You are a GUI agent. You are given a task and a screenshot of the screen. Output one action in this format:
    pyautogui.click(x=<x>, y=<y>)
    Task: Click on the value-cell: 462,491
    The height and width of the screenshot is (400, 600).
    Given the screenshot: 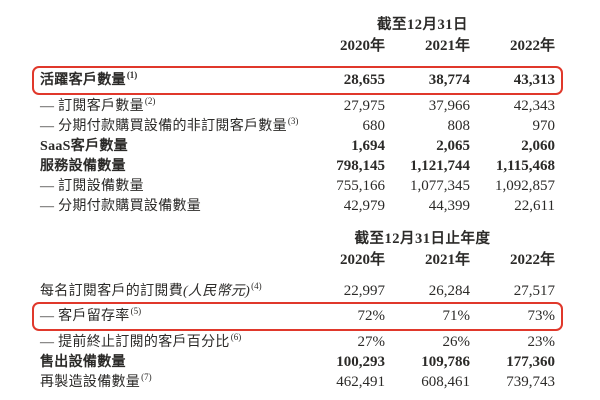 What is the action you would take?
    pyautogui.click(x=360, y=382)
    